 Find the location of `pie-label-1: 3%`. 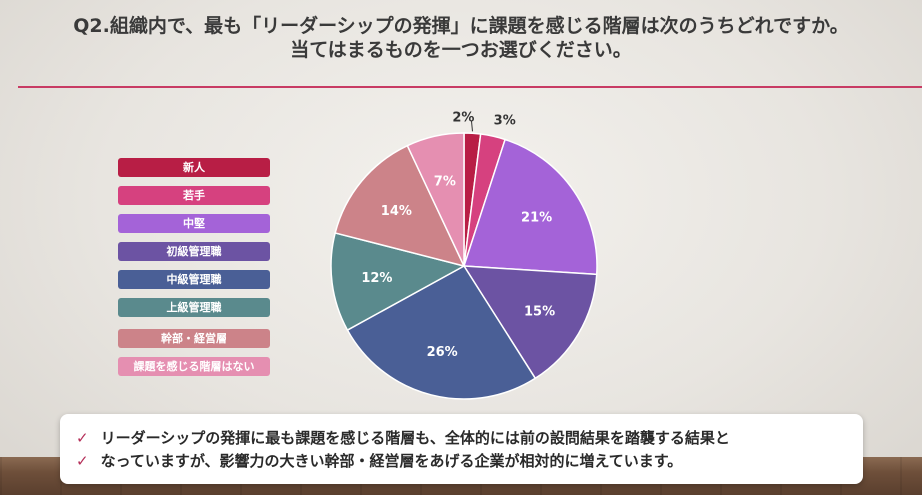

pie-label-1: 3% is located at coordinates (505, 121).